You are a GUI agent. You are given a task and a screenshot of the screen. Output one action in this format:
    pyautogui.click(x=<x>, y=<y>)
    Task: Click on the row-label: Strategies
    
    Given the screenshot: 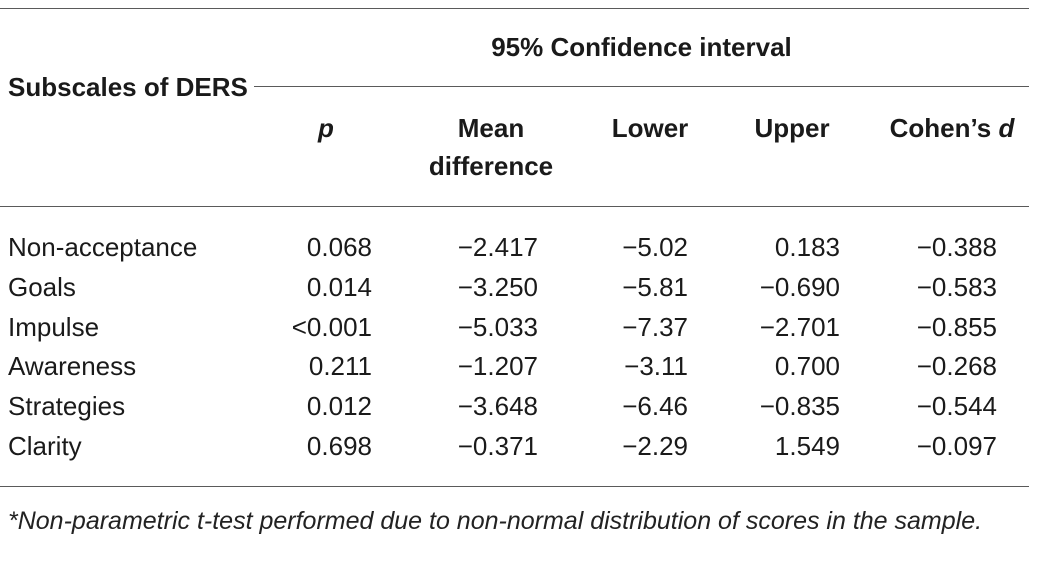 What is the action you would take?
    pyautogui.click(x=67, y=406)
    